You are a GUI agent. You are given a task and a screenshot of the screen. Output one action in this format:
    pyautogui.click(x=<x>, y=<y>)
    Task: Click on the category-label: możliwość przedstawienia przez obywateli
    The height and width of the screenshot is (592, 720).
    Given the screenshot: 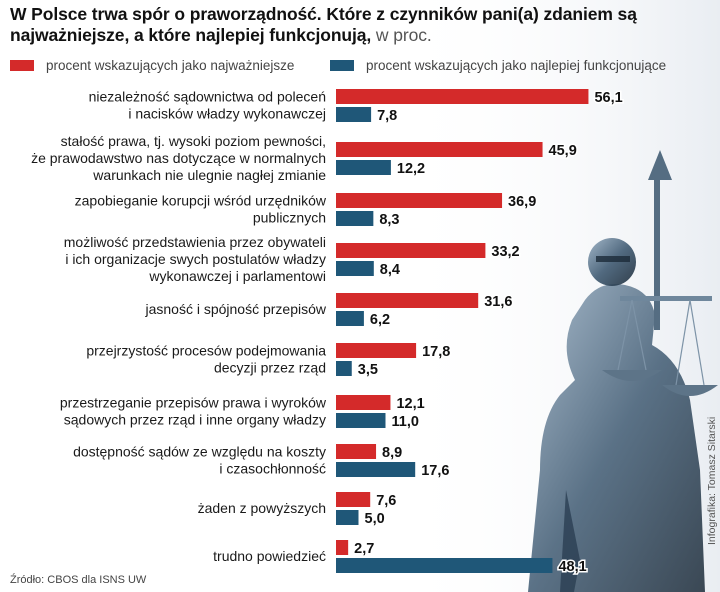 What is the action you would take?
    pyautogui.click(x=195, y=242)
    